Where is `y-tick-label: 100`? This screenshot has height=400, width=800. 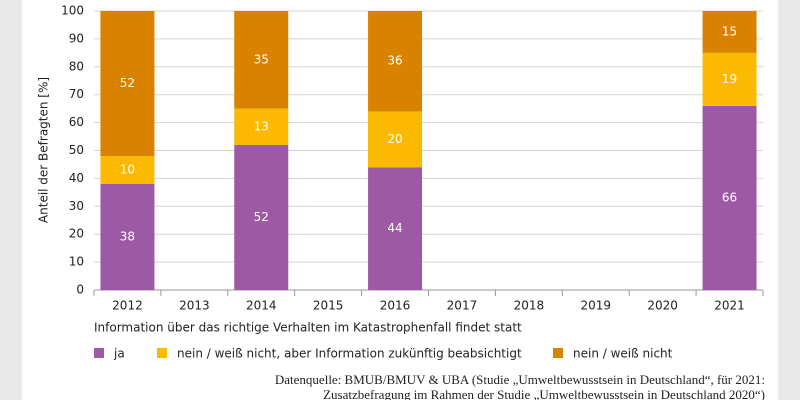
y-tick-label: 100 is located at coordinates (72, 11).